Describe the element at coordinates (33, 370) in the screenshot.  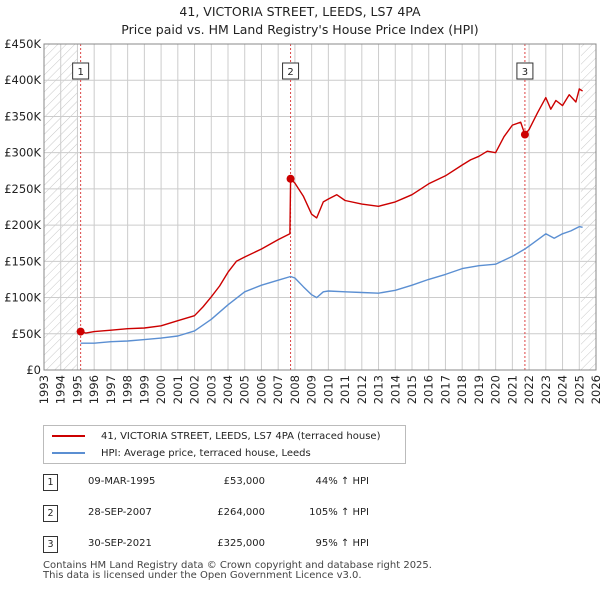
I see `y-tick-label: £0` at that location.